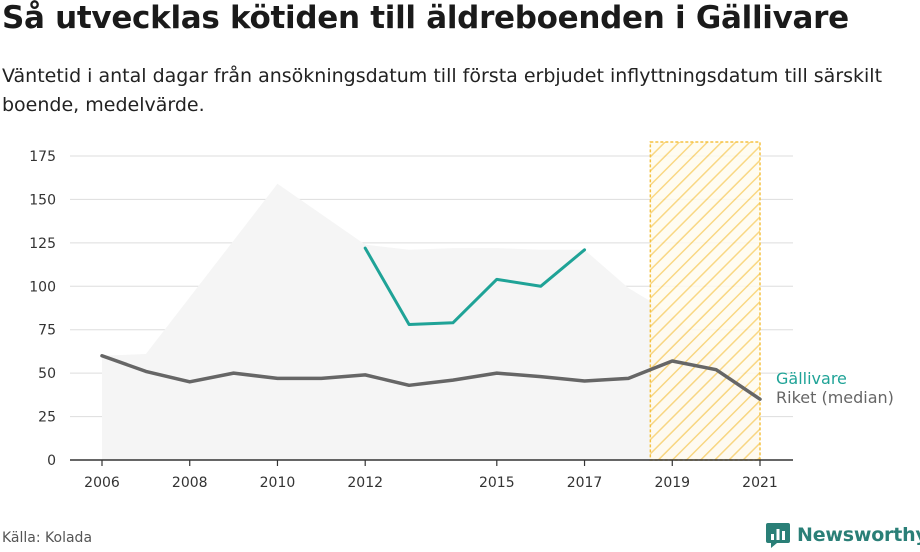 The height and width of the screenshot is (552, 920). I want to click on x-tick-label: 2008, so click(190, 483).